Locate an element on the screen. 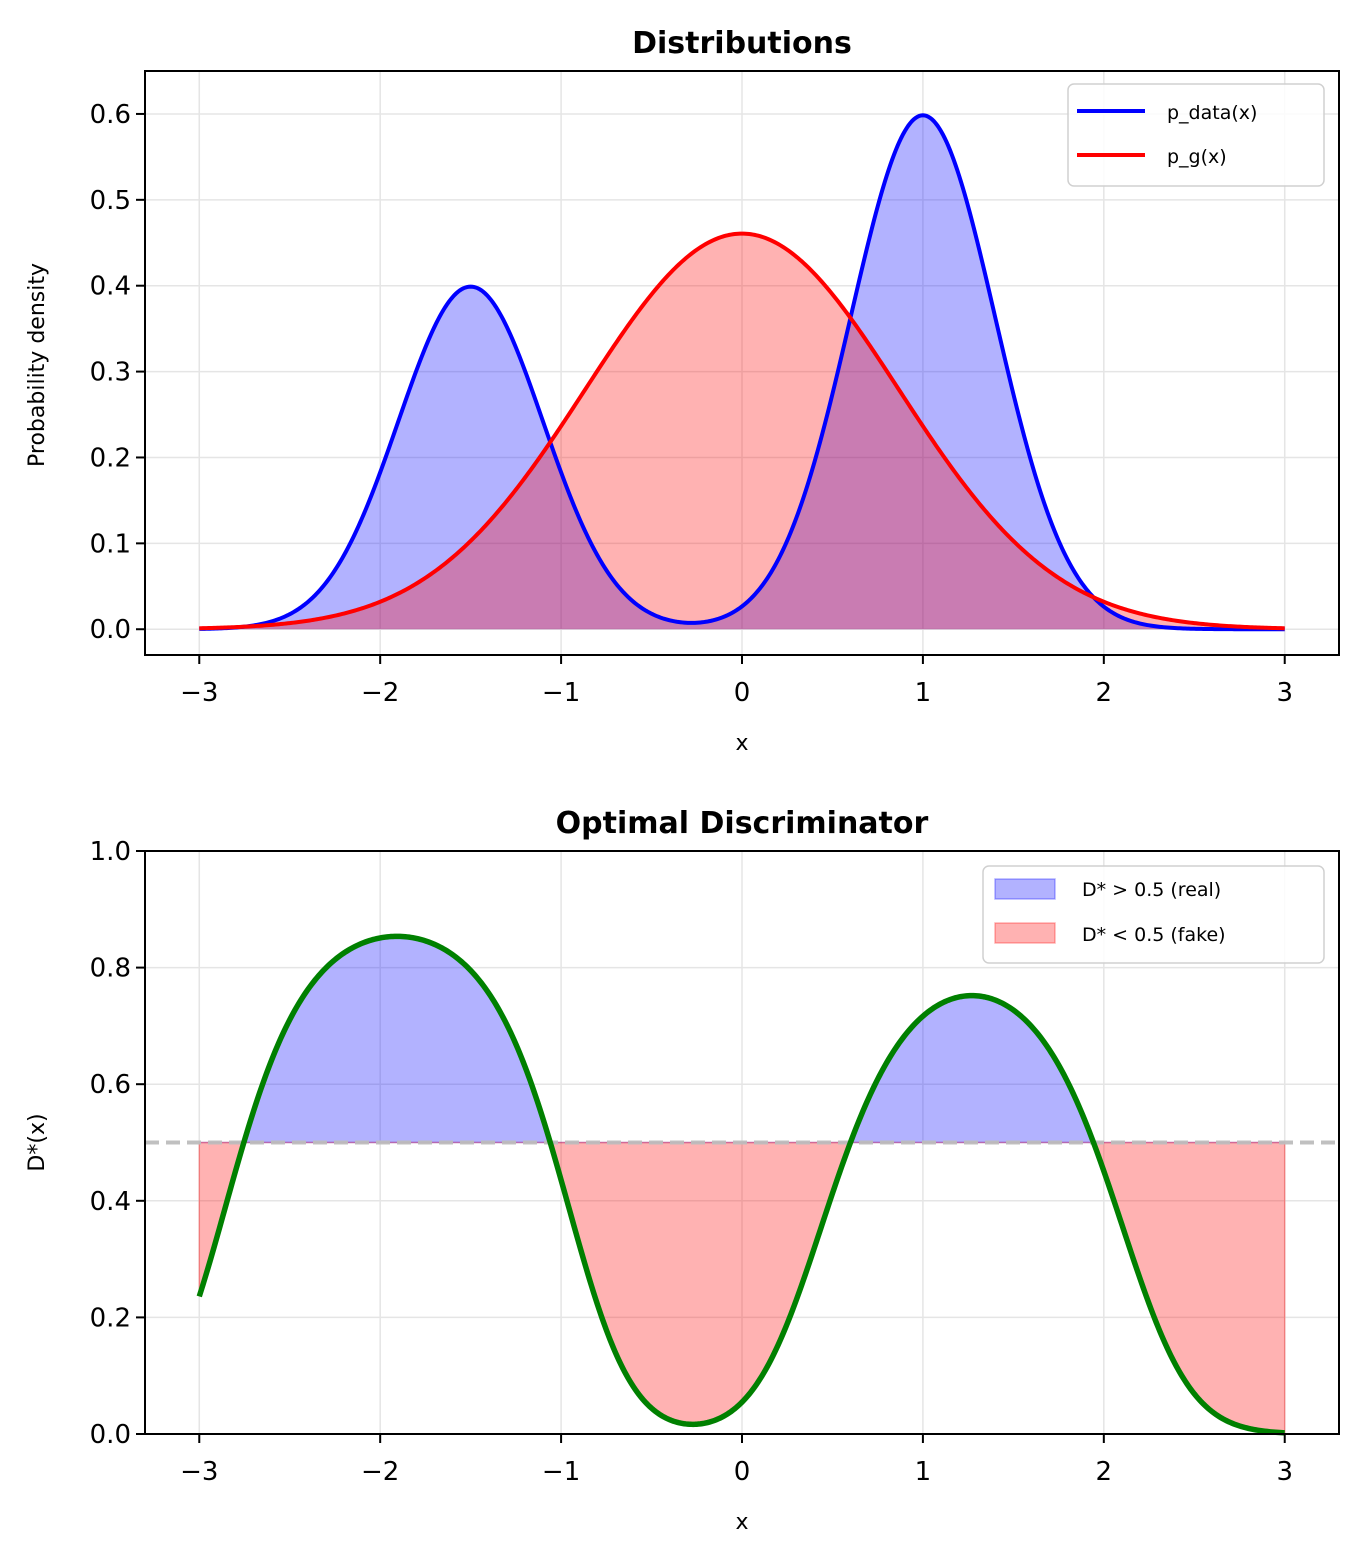 This screenshot has width=1358, height=1557. top-y-axis-label: Probability density is located at coordinates (37, 365).